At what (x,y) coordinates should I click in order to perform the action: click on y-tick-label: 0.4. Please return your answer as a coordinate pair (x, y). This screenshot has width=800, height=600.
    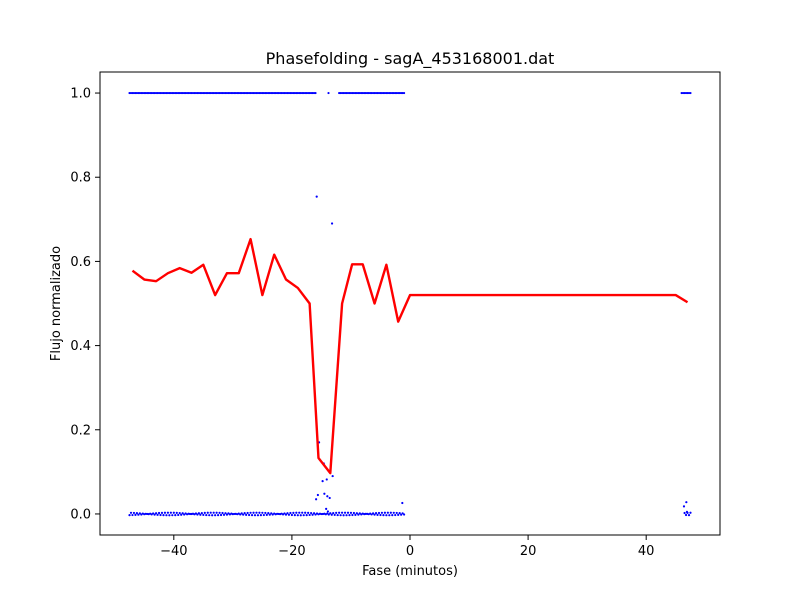
    Looking at the image, I should click on (80, 346).